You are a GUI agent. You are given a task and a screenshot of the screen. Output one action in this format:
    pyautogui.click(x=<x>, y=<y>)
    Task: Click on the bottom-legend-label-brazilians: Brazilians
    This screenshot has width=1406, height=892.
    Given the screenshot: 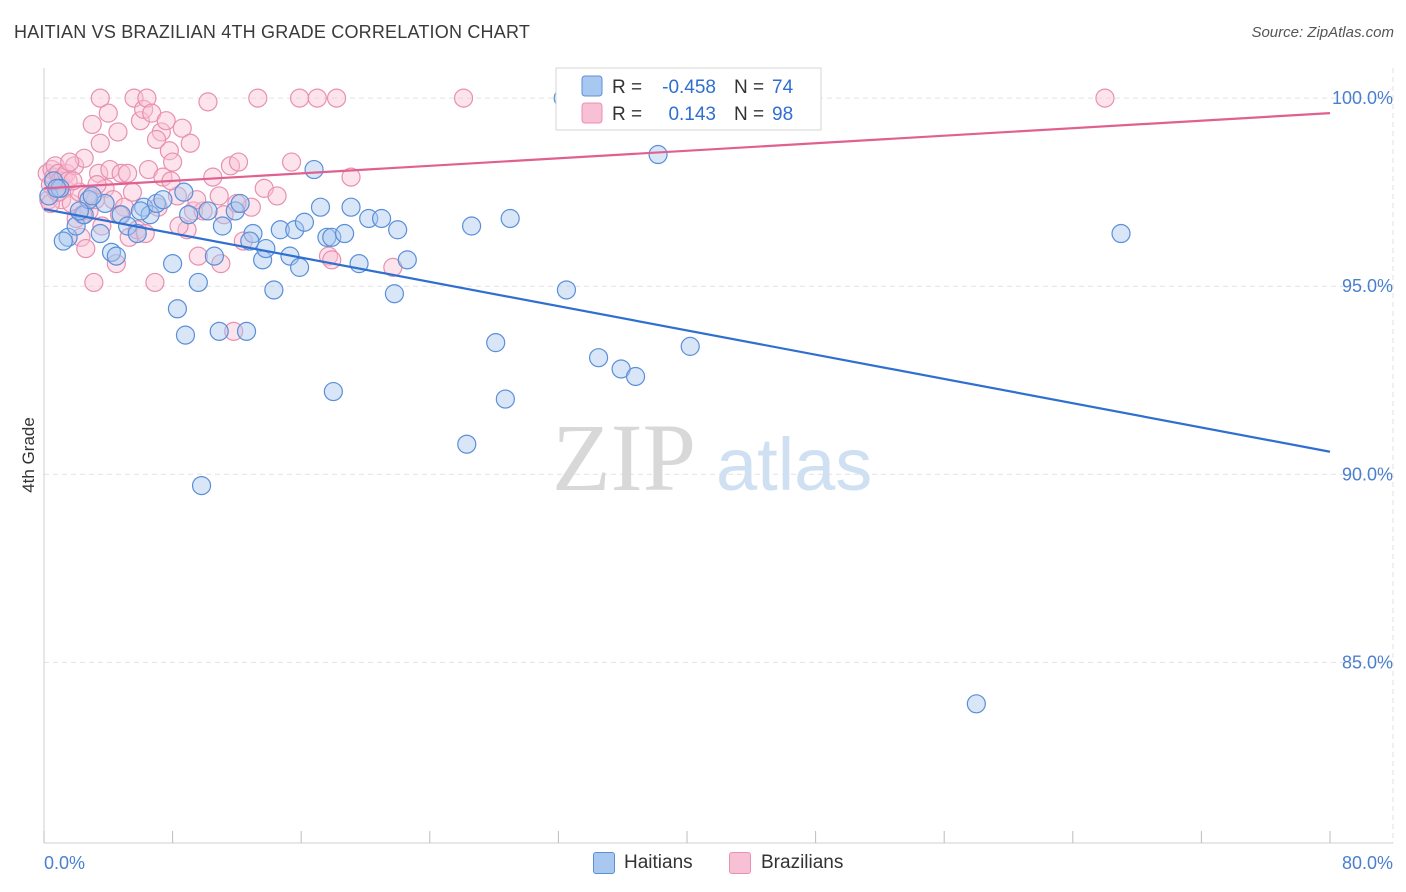 What is the action you would take?
    pyautogui.click(x=802, y=862)
    